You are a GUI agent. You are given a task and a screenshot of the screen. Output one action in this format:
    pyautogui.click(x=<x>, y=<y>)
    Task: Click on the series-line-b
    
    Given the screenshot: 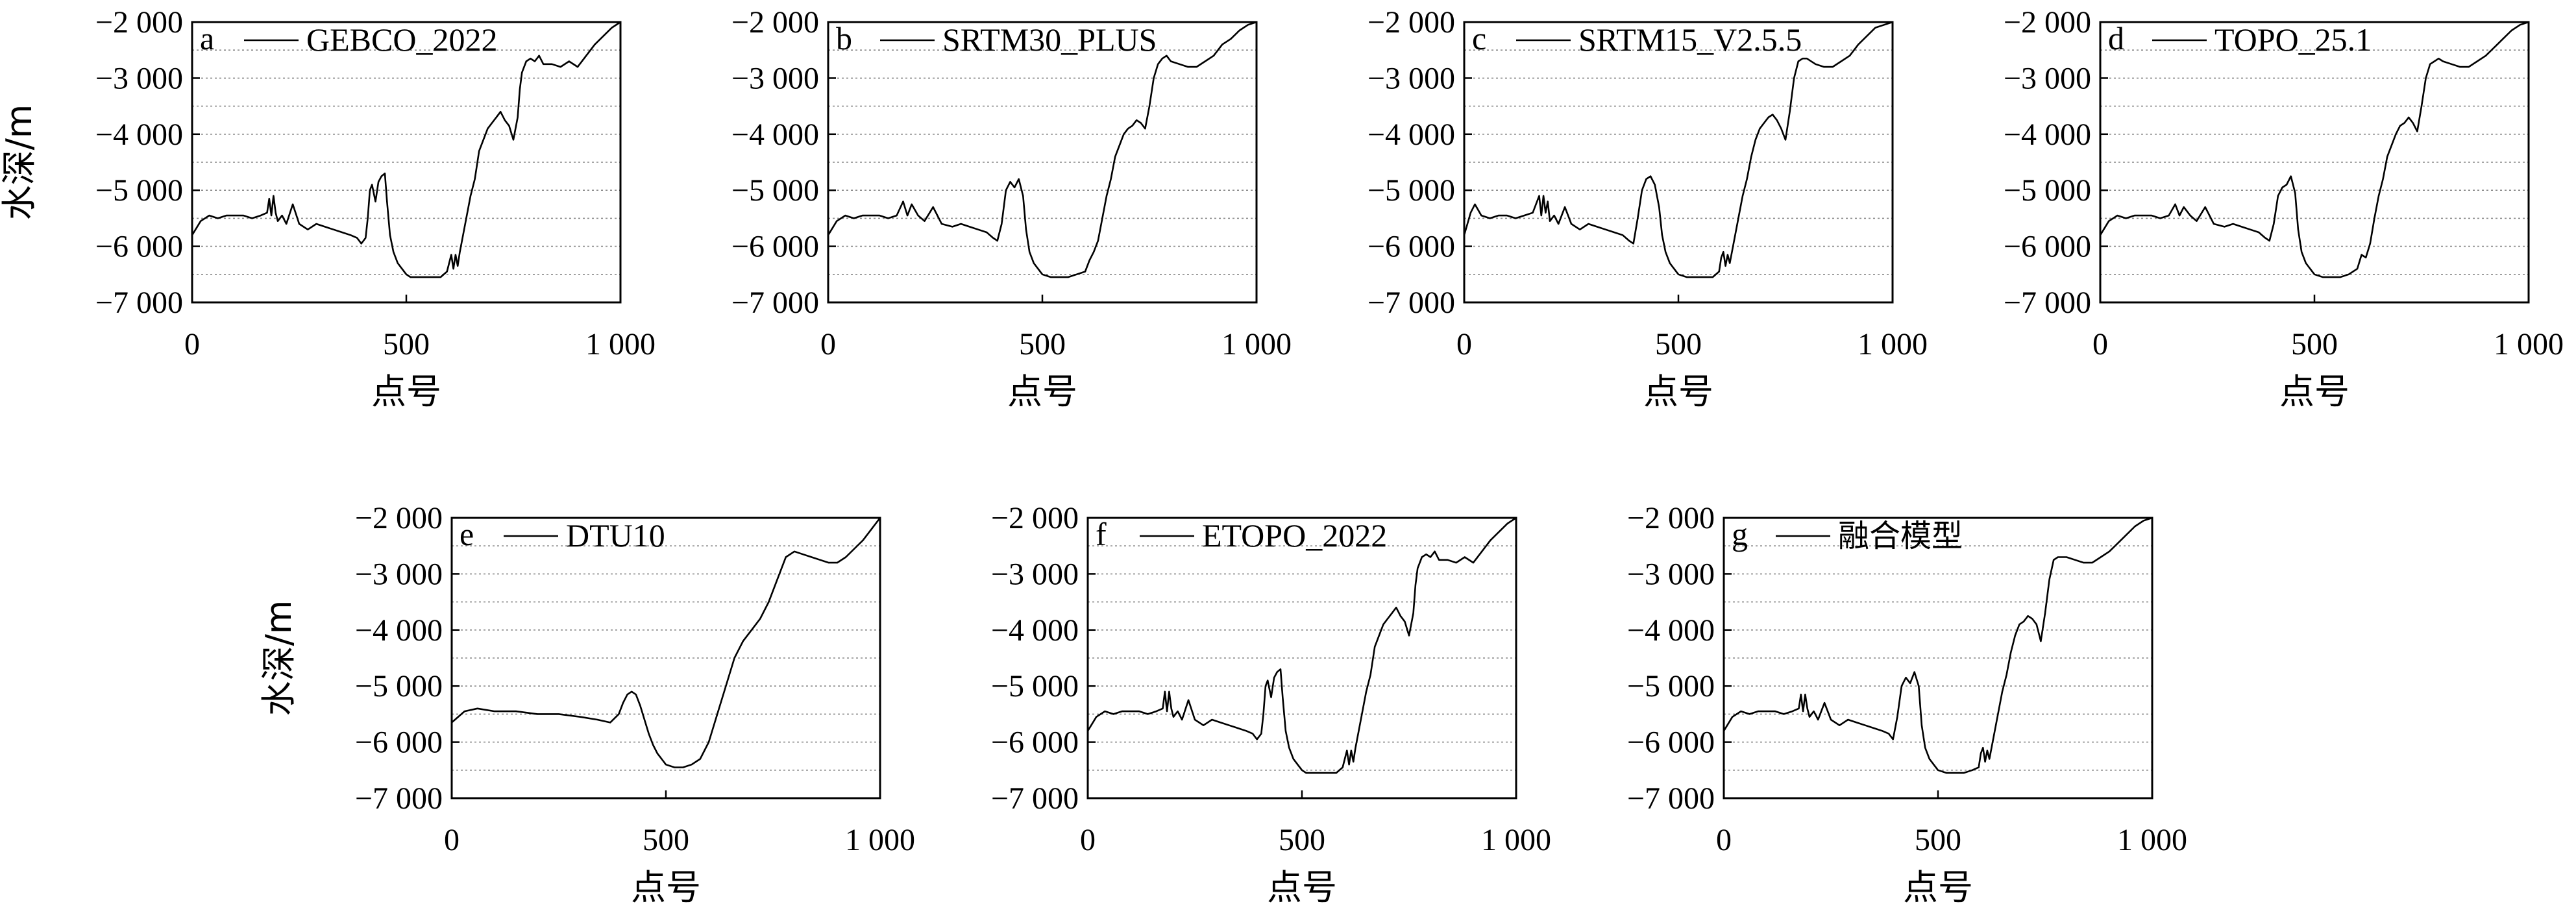 What is the action you would take?
    pyautogui.click(x=1042, y=149)
    